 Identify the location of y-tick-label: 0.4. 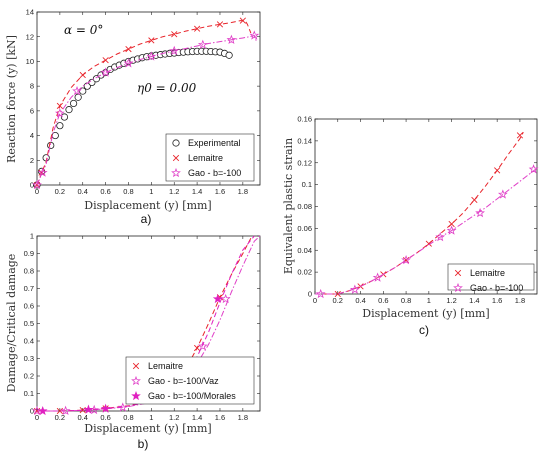
(29, 341).